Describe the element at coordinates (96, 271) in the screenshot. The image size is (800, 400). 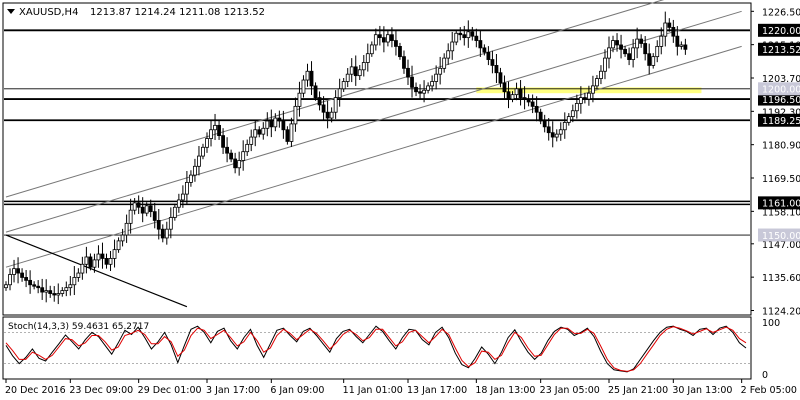
I see `trend-line` at that location.